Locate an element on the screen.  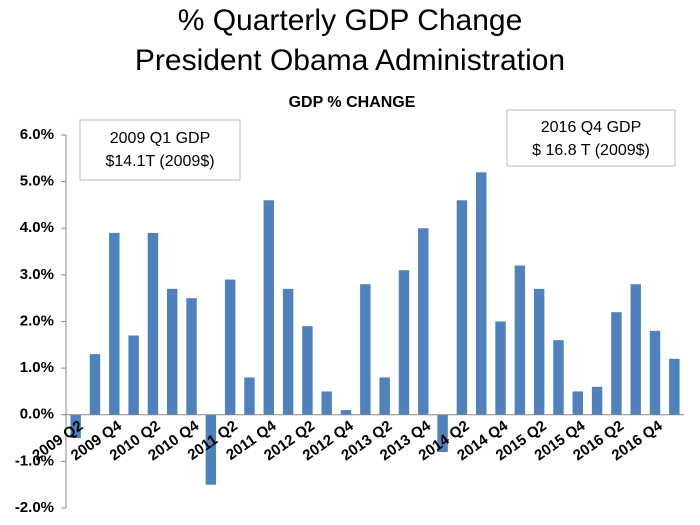
y-tick-label: 3.0% is located at coordinates (37, 274).